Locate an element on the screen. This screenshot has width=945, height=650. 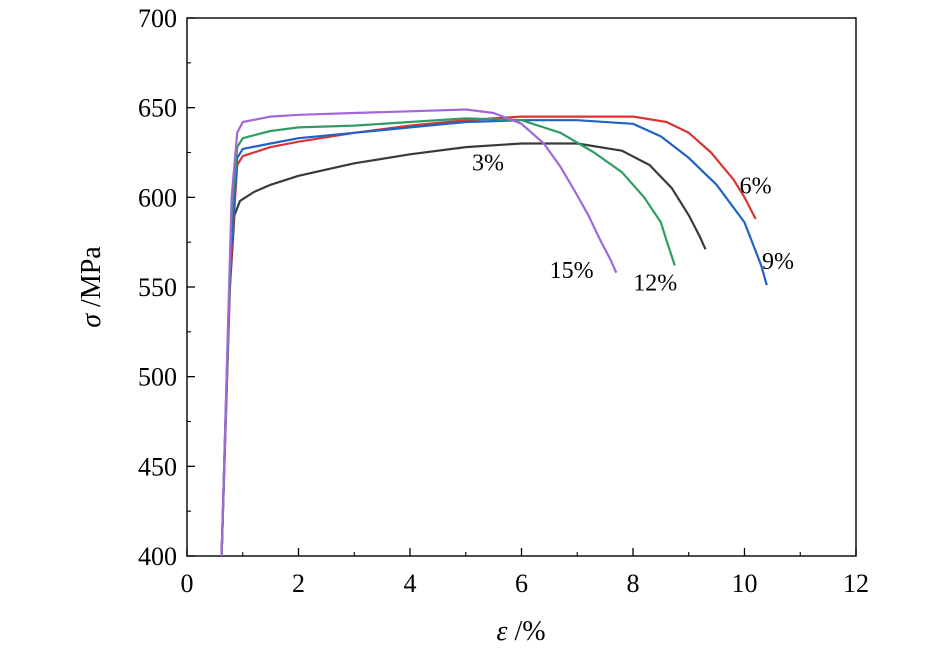
y-axis-title: σ /MPa is located at coordinates (91, 287).